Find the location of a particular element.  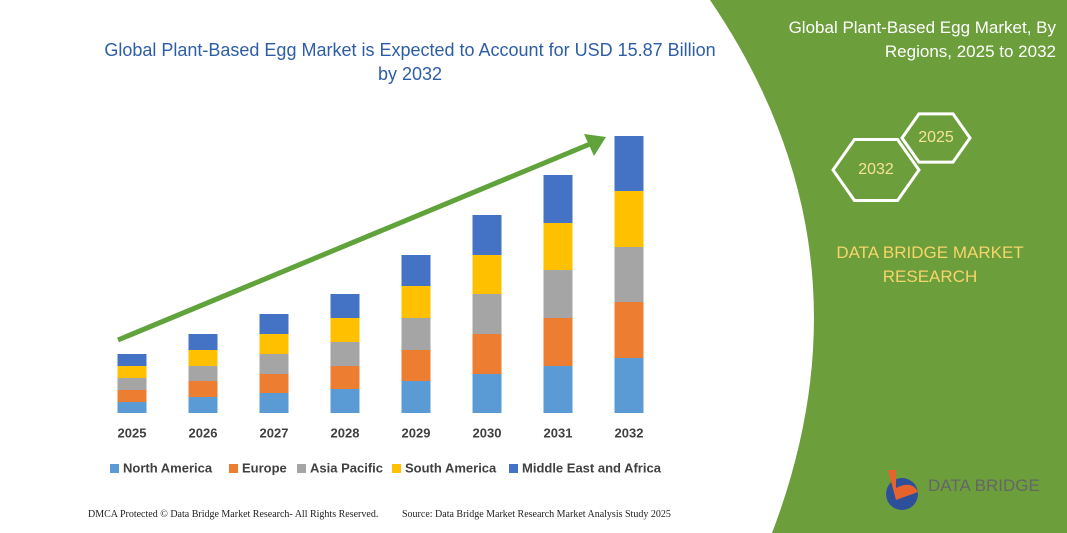

hexagon-label: 2025 is located at coordinates (936, 137).